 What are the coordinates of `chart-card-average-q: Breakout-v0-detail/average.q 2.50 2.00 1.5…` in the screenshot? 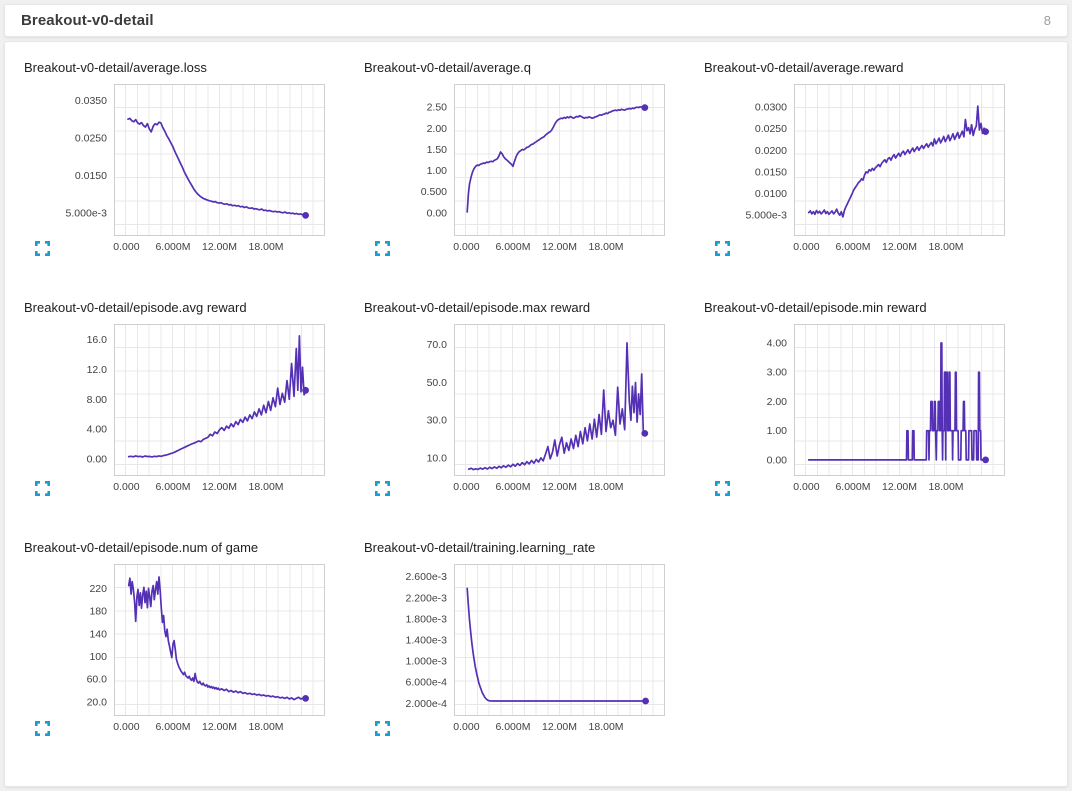 It's located at (521, 174).